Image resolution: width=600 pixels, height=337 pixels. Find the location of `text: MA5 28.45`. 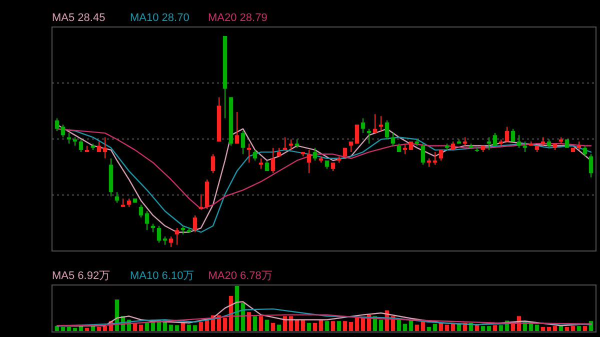

text: MA5 28.45 is located at coordinates (79, 18).